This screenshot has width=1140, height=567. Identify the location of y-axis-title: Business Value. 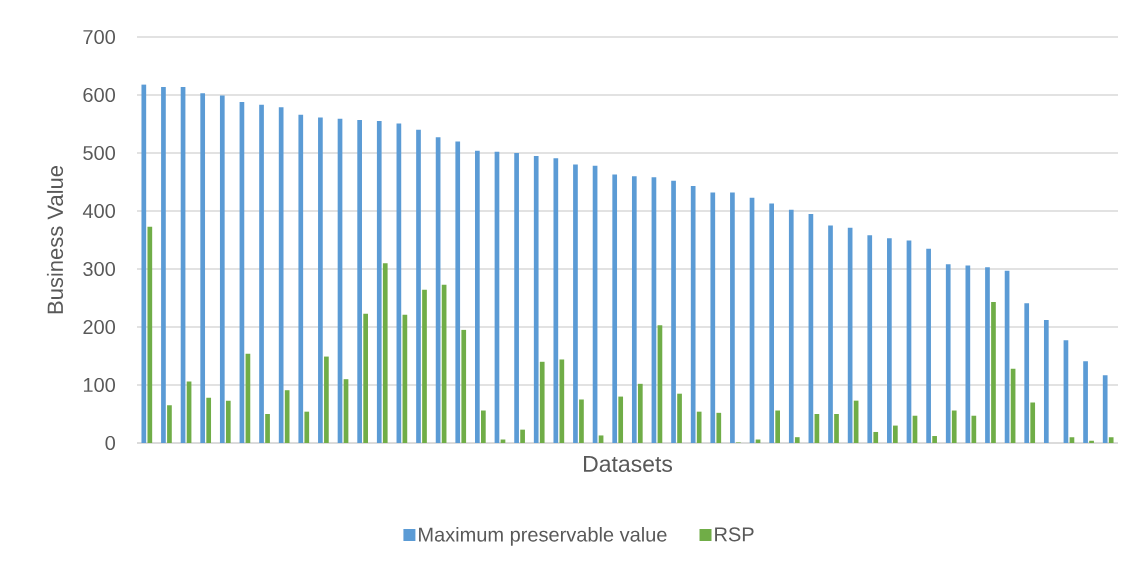
(55, 239).